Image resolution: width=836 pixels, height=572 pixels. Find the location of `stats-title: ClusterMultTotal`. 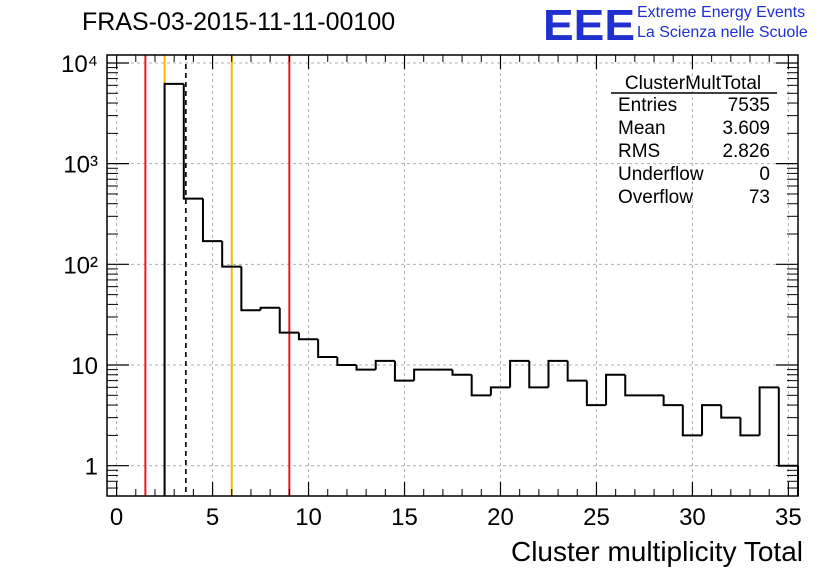

stats-title: ClusterMultTotal is located at coordinates (693, 83).